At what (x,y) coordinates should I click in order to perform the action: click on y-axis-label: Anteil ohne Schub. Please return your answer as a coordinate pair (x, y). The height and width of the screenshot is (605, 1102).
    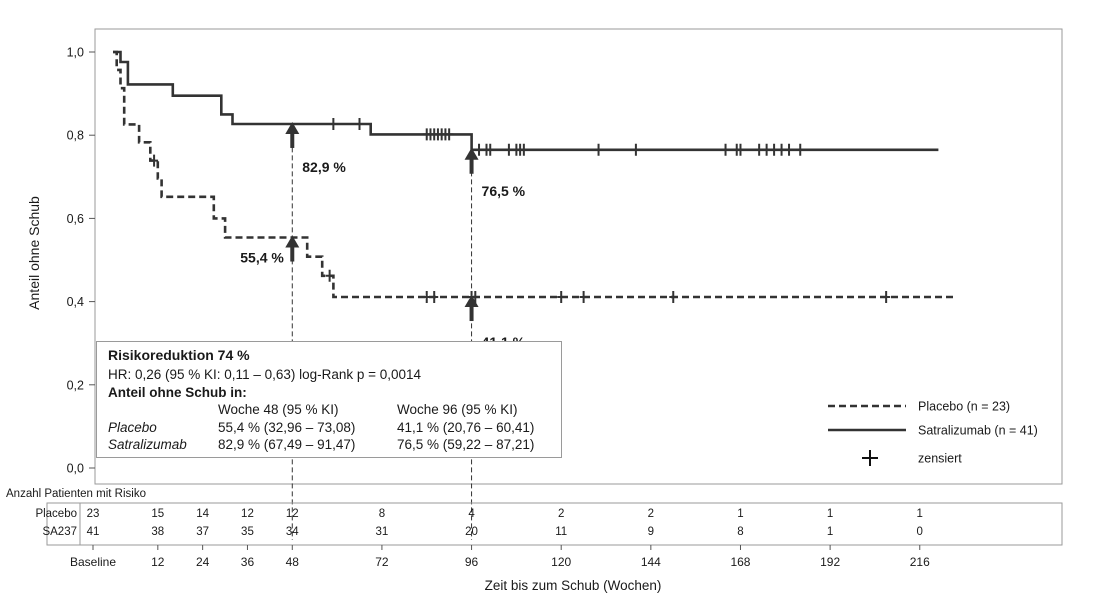
    Looking at the image, I should click on (34, 253).